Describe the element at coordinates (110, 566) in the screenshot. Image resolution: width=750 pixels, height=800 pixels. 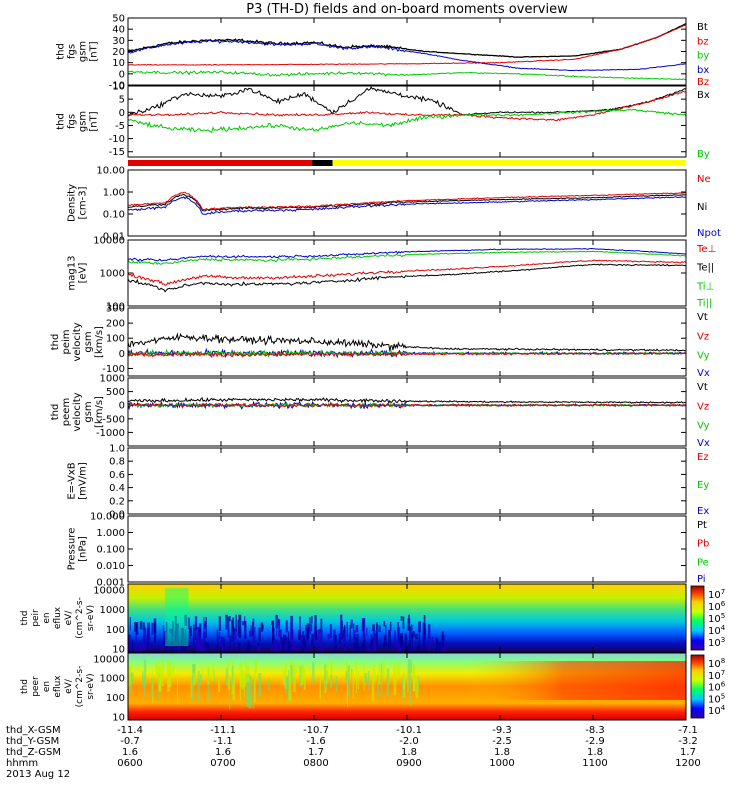
I see `pressure-tick-label: 0.010` at that location.